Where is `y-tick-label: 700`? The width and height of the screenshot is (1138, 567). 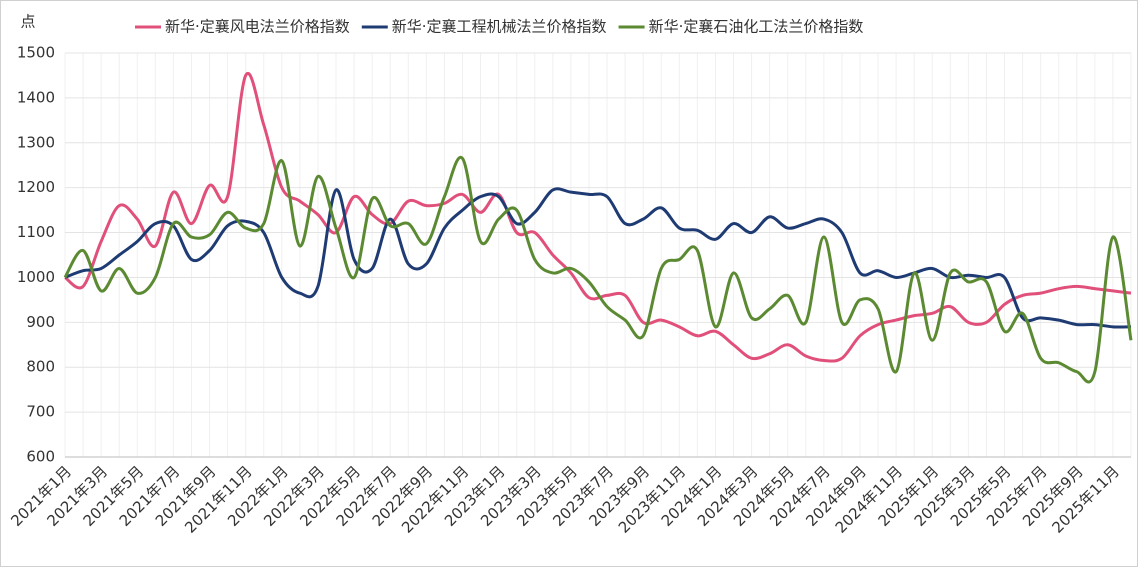
y-tick-label: 700 is located at coordinates (40, 412).